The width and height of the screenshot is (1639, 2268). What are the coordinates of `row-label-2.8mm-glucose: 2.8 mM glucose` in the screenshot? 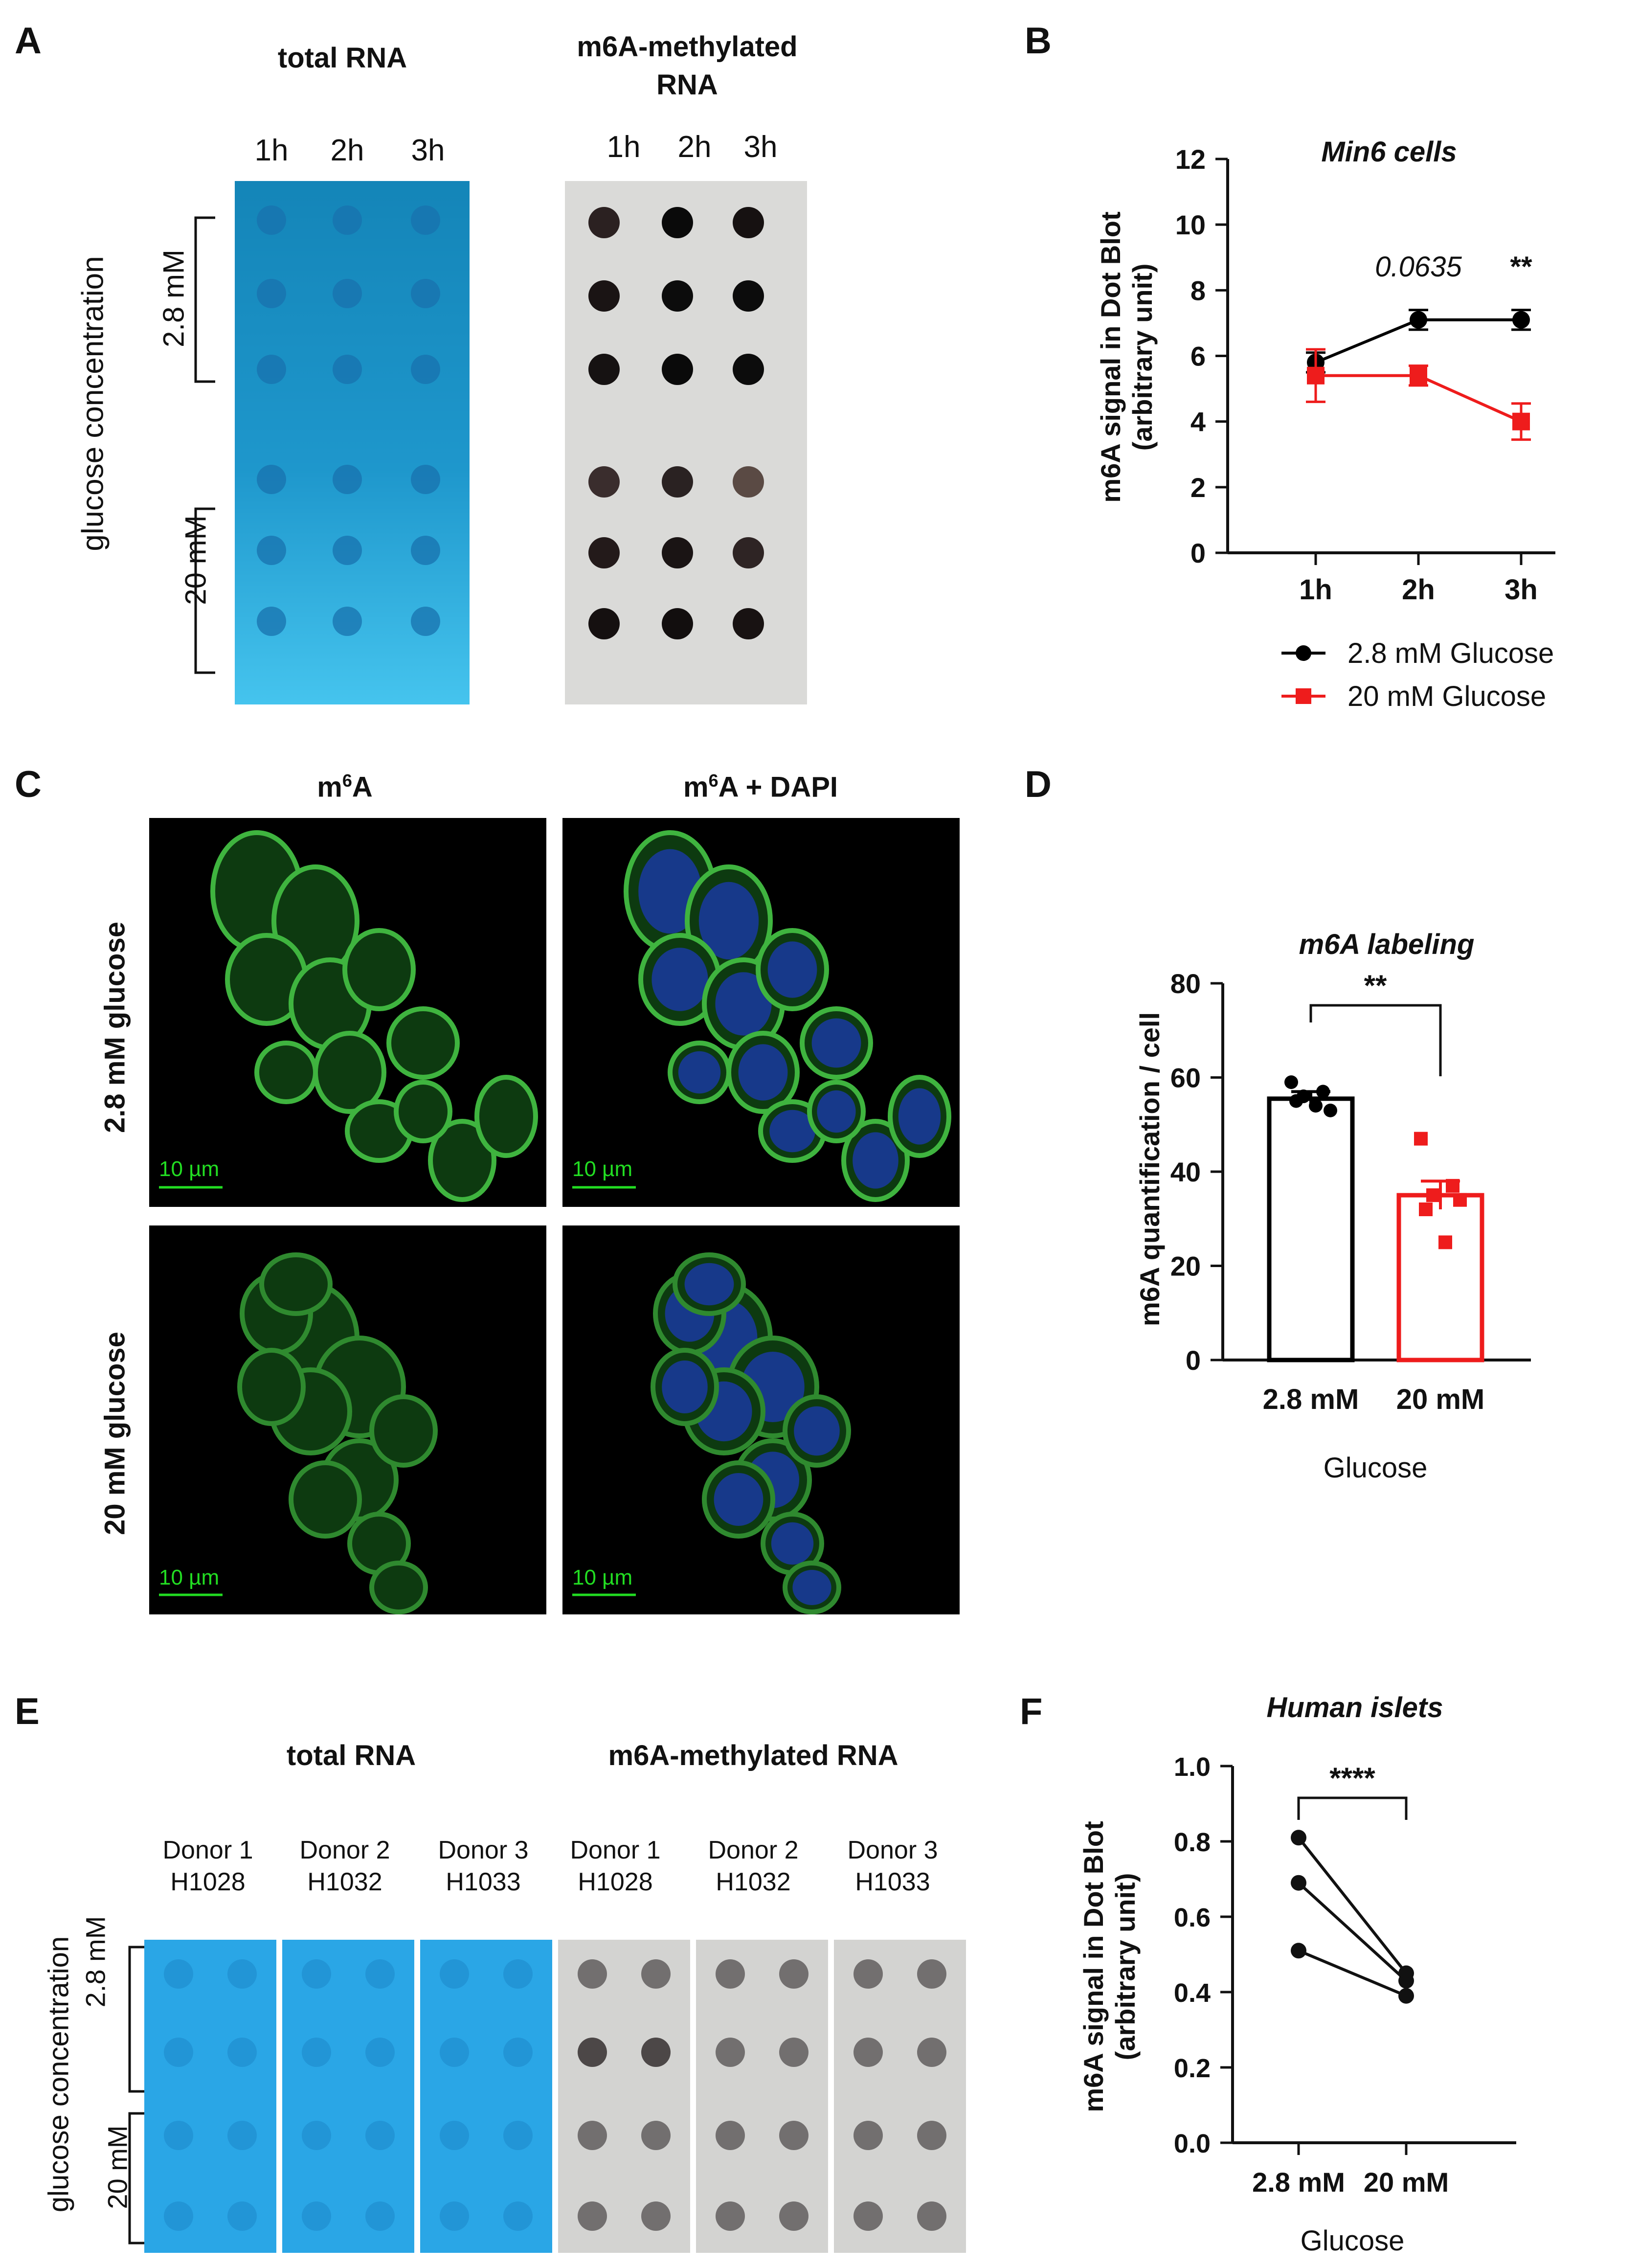 It's located at (115, 1027).